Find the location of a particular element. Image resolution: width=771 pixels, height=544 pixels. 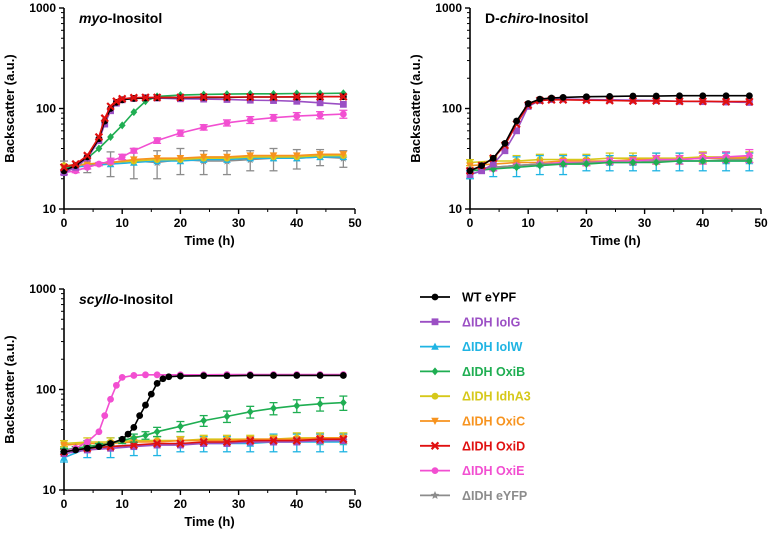

panel-title-part: scyllo is located at coordinates (99, 299).